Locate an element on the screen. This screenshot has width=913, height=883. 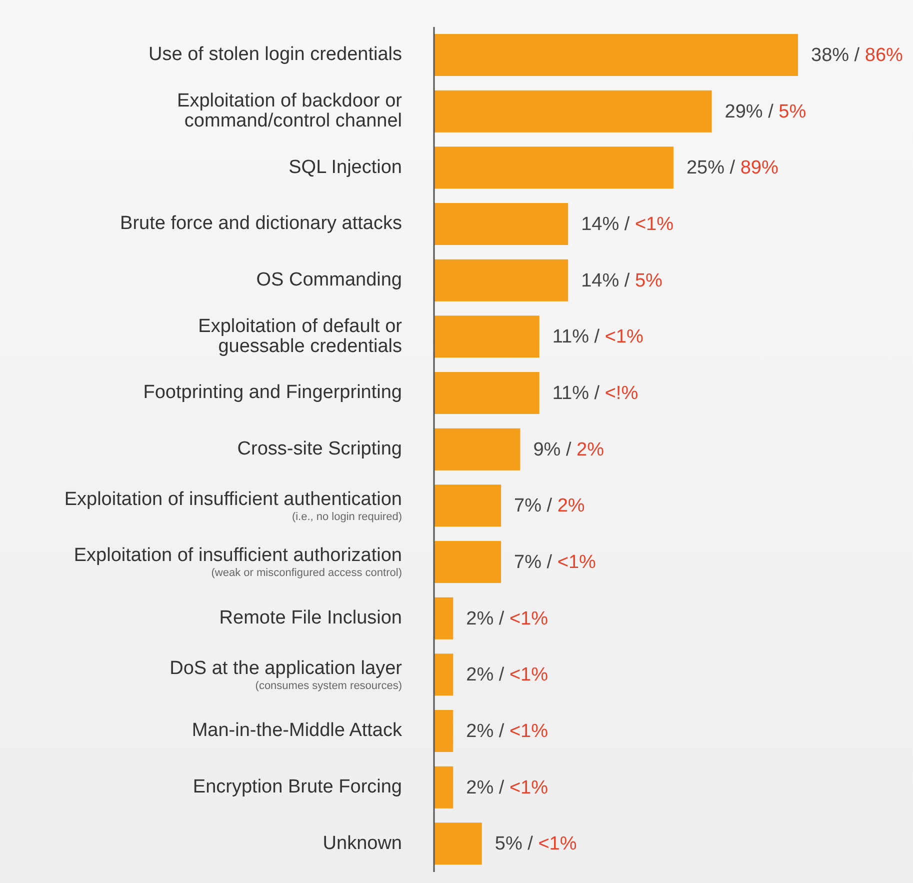
y-tick-label: Use of stolen login credentials is located at coordinates (275, 55).